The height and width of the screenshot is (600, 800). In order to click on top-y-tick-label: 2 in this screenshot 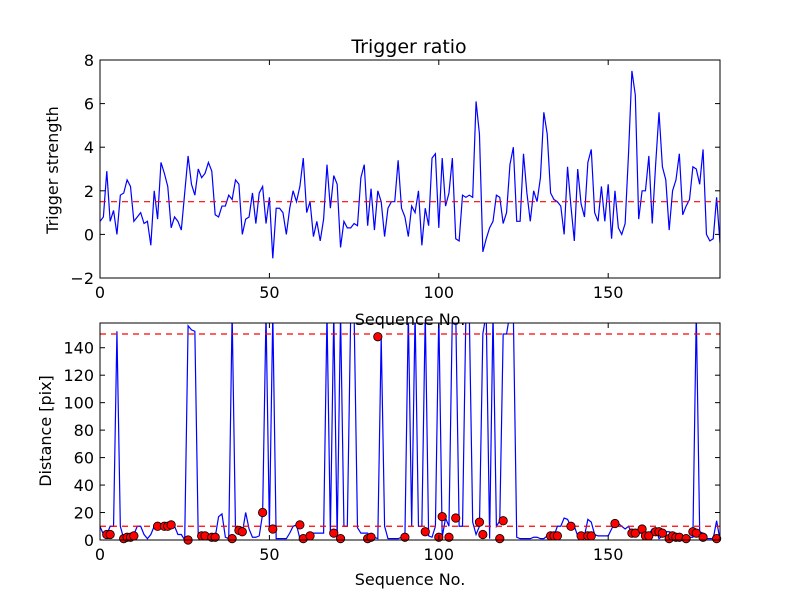, I will do `click(89, 191)`.